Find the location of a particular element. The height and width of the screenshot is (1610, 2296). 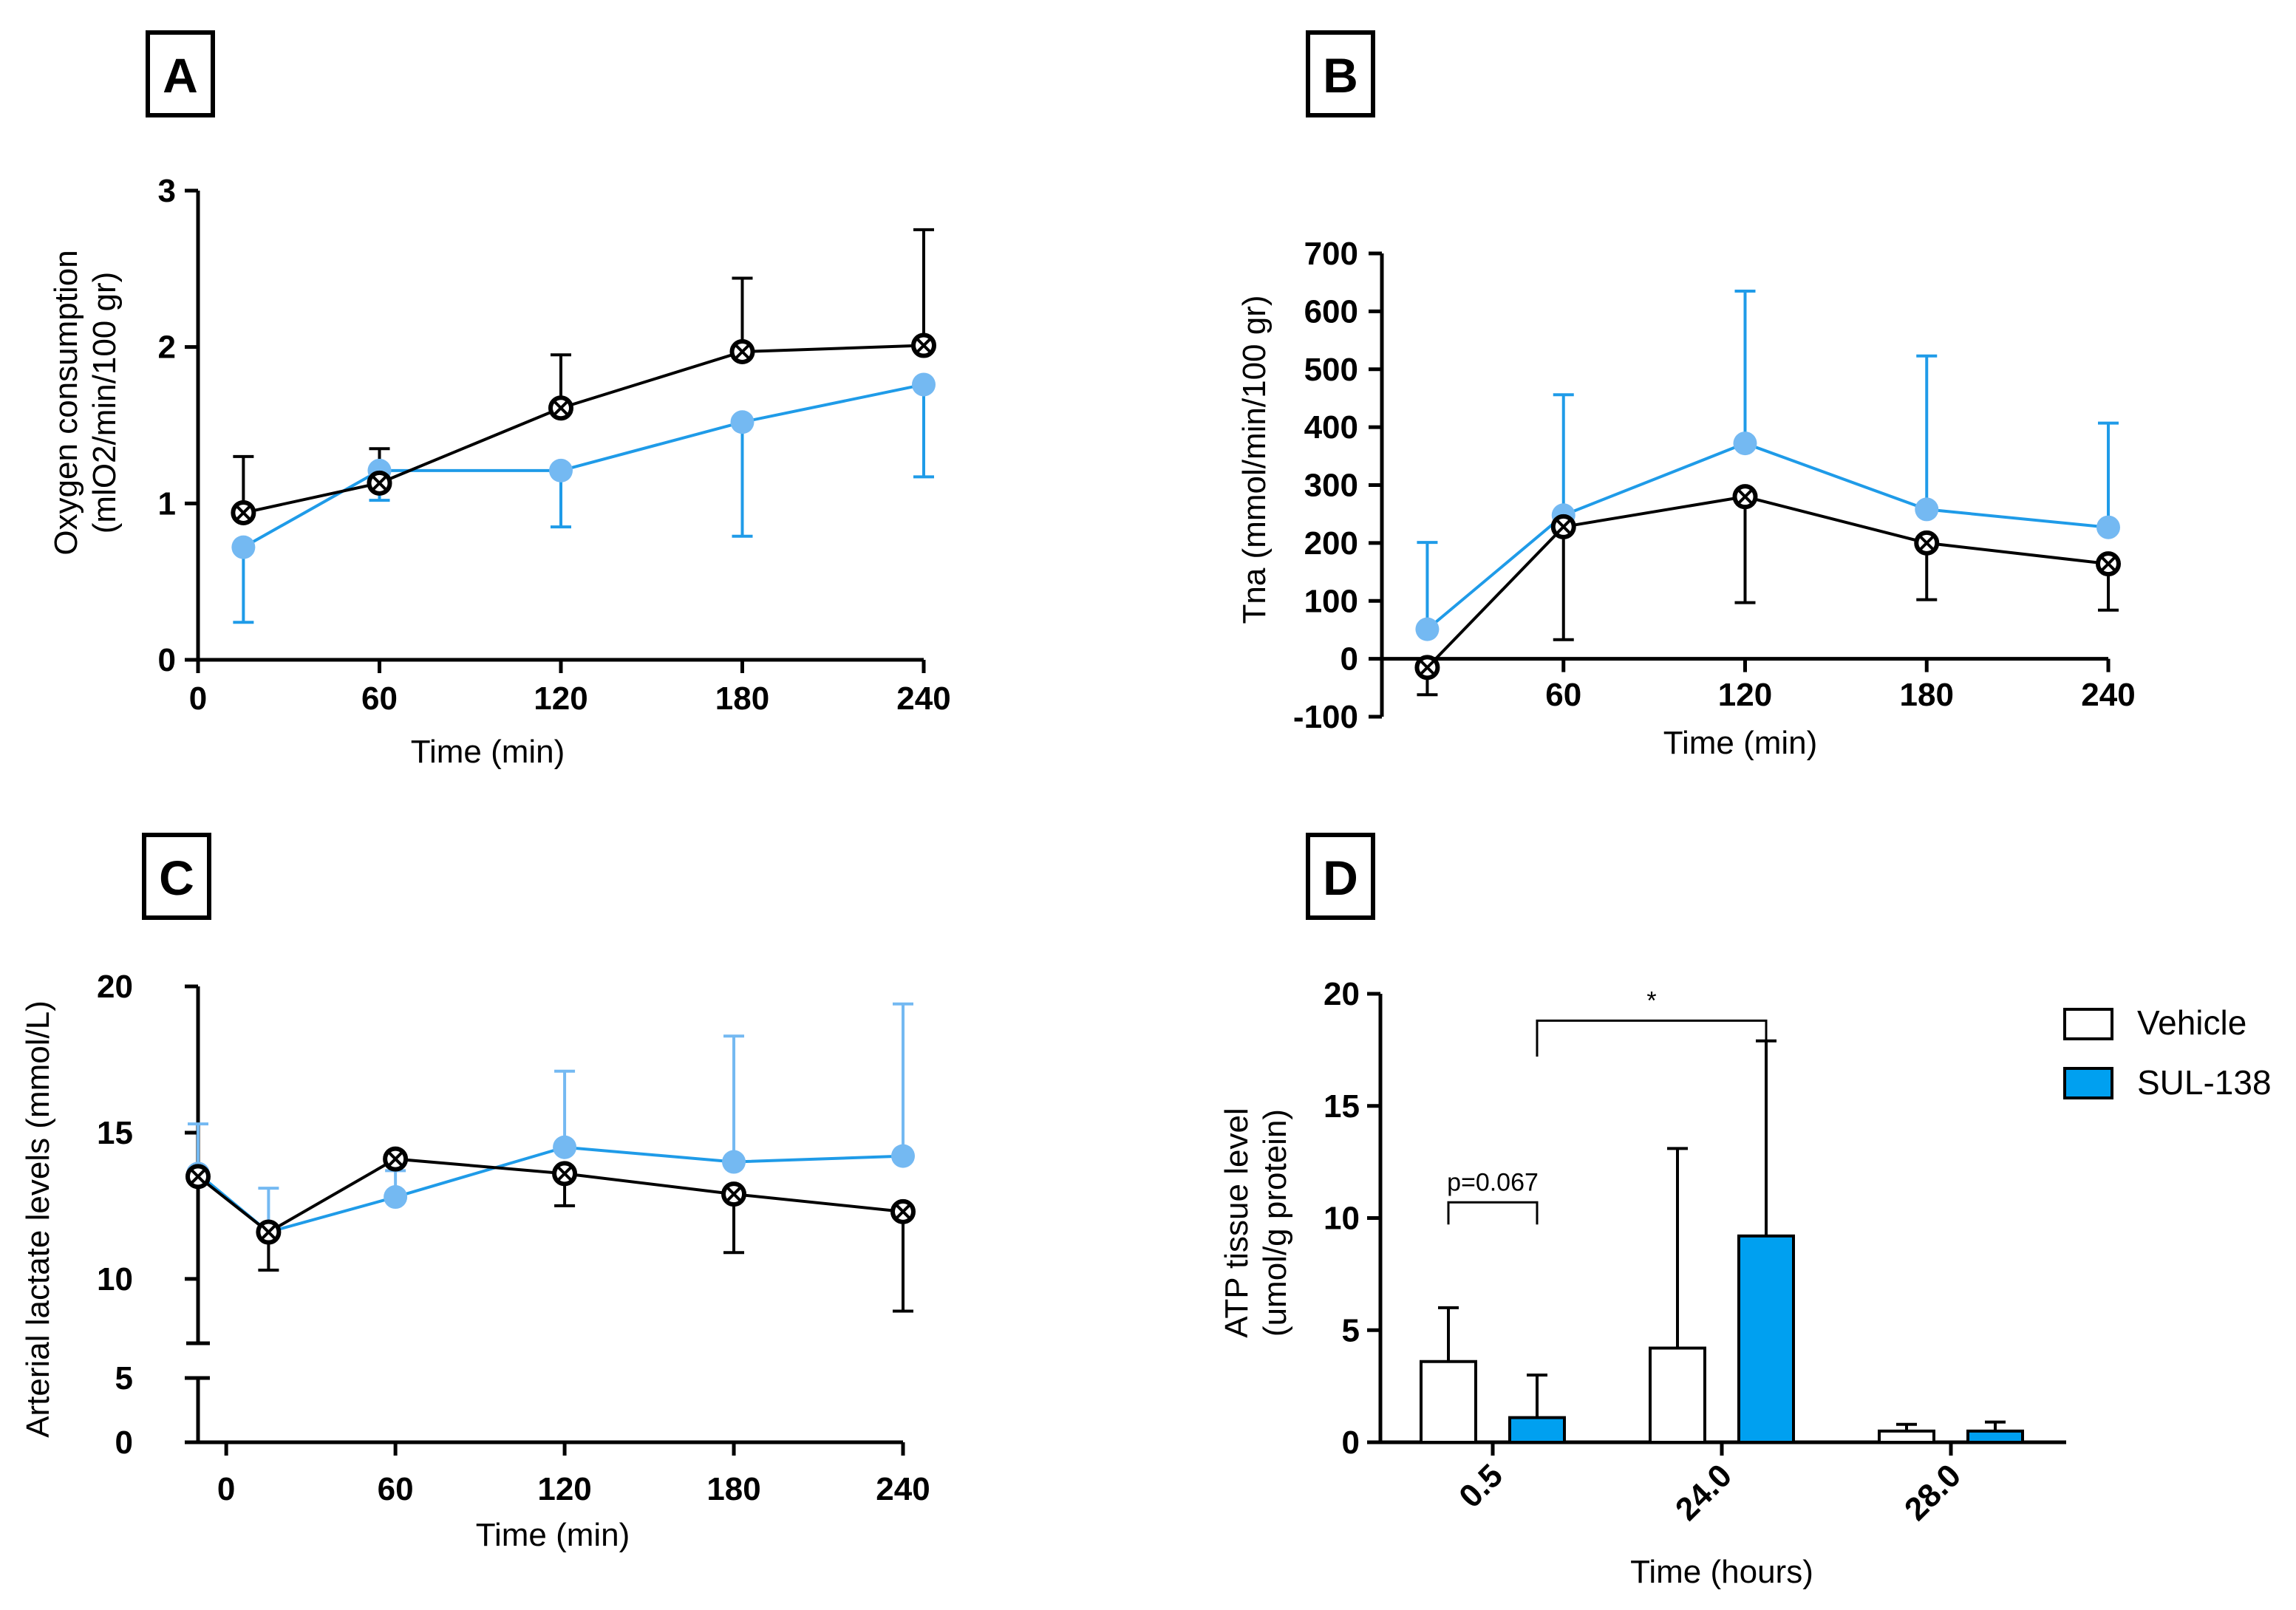

panel-a-x-tick-label: 240 is located at coordinates (923, 699).